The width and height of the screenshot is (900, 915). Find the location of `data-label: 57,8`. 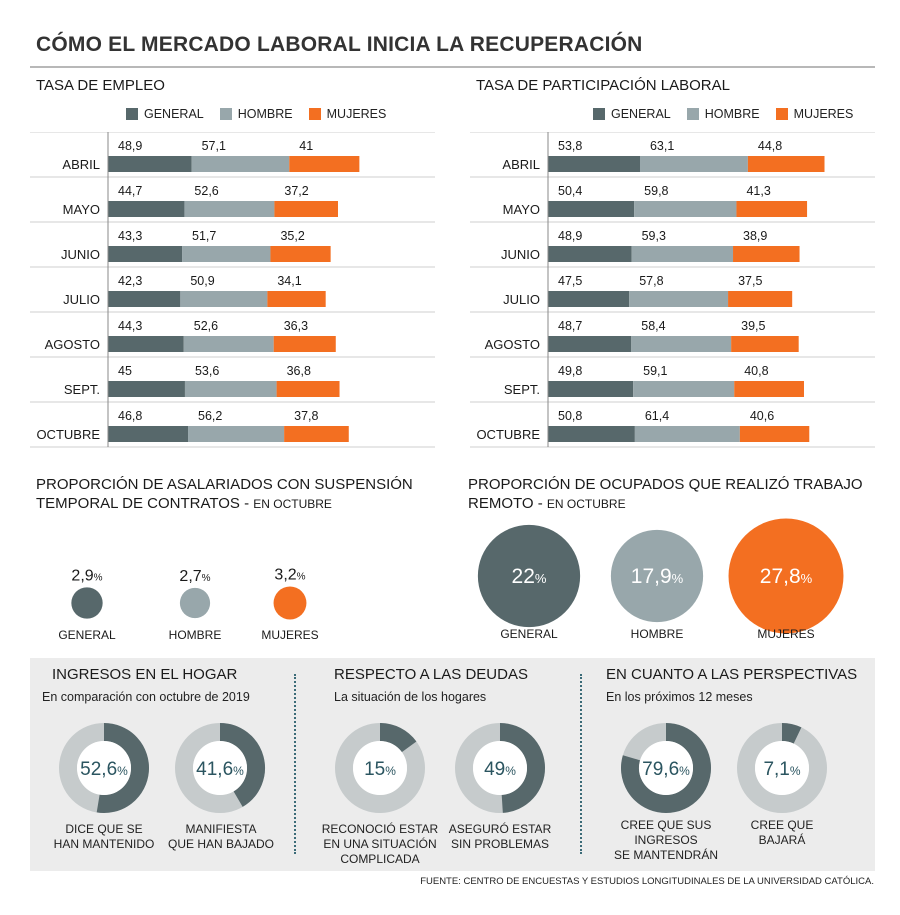

data-label: 57,8 is located at coordinates (651, 281).